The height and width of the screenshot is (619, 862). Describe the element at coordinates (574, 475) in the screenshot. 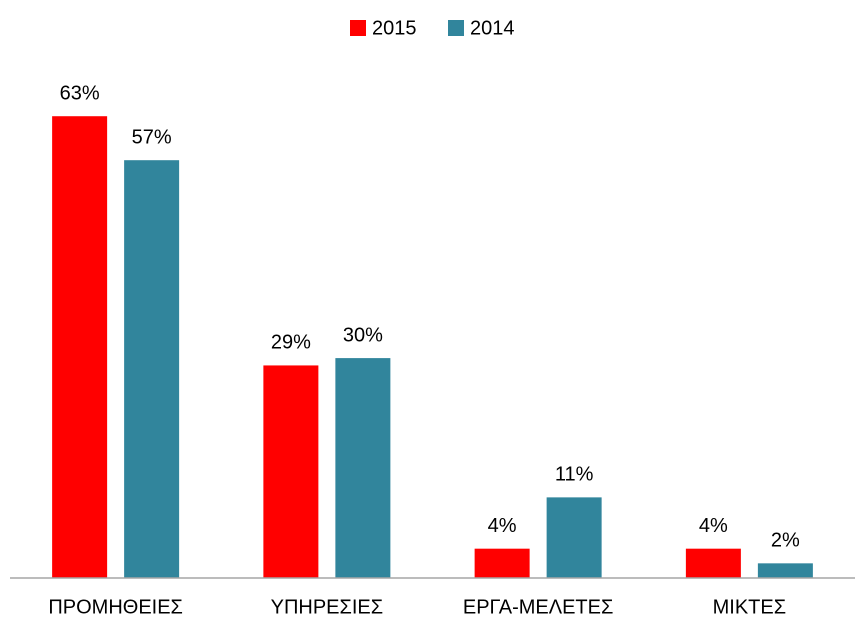

I see `data-label: 11%` at that location.